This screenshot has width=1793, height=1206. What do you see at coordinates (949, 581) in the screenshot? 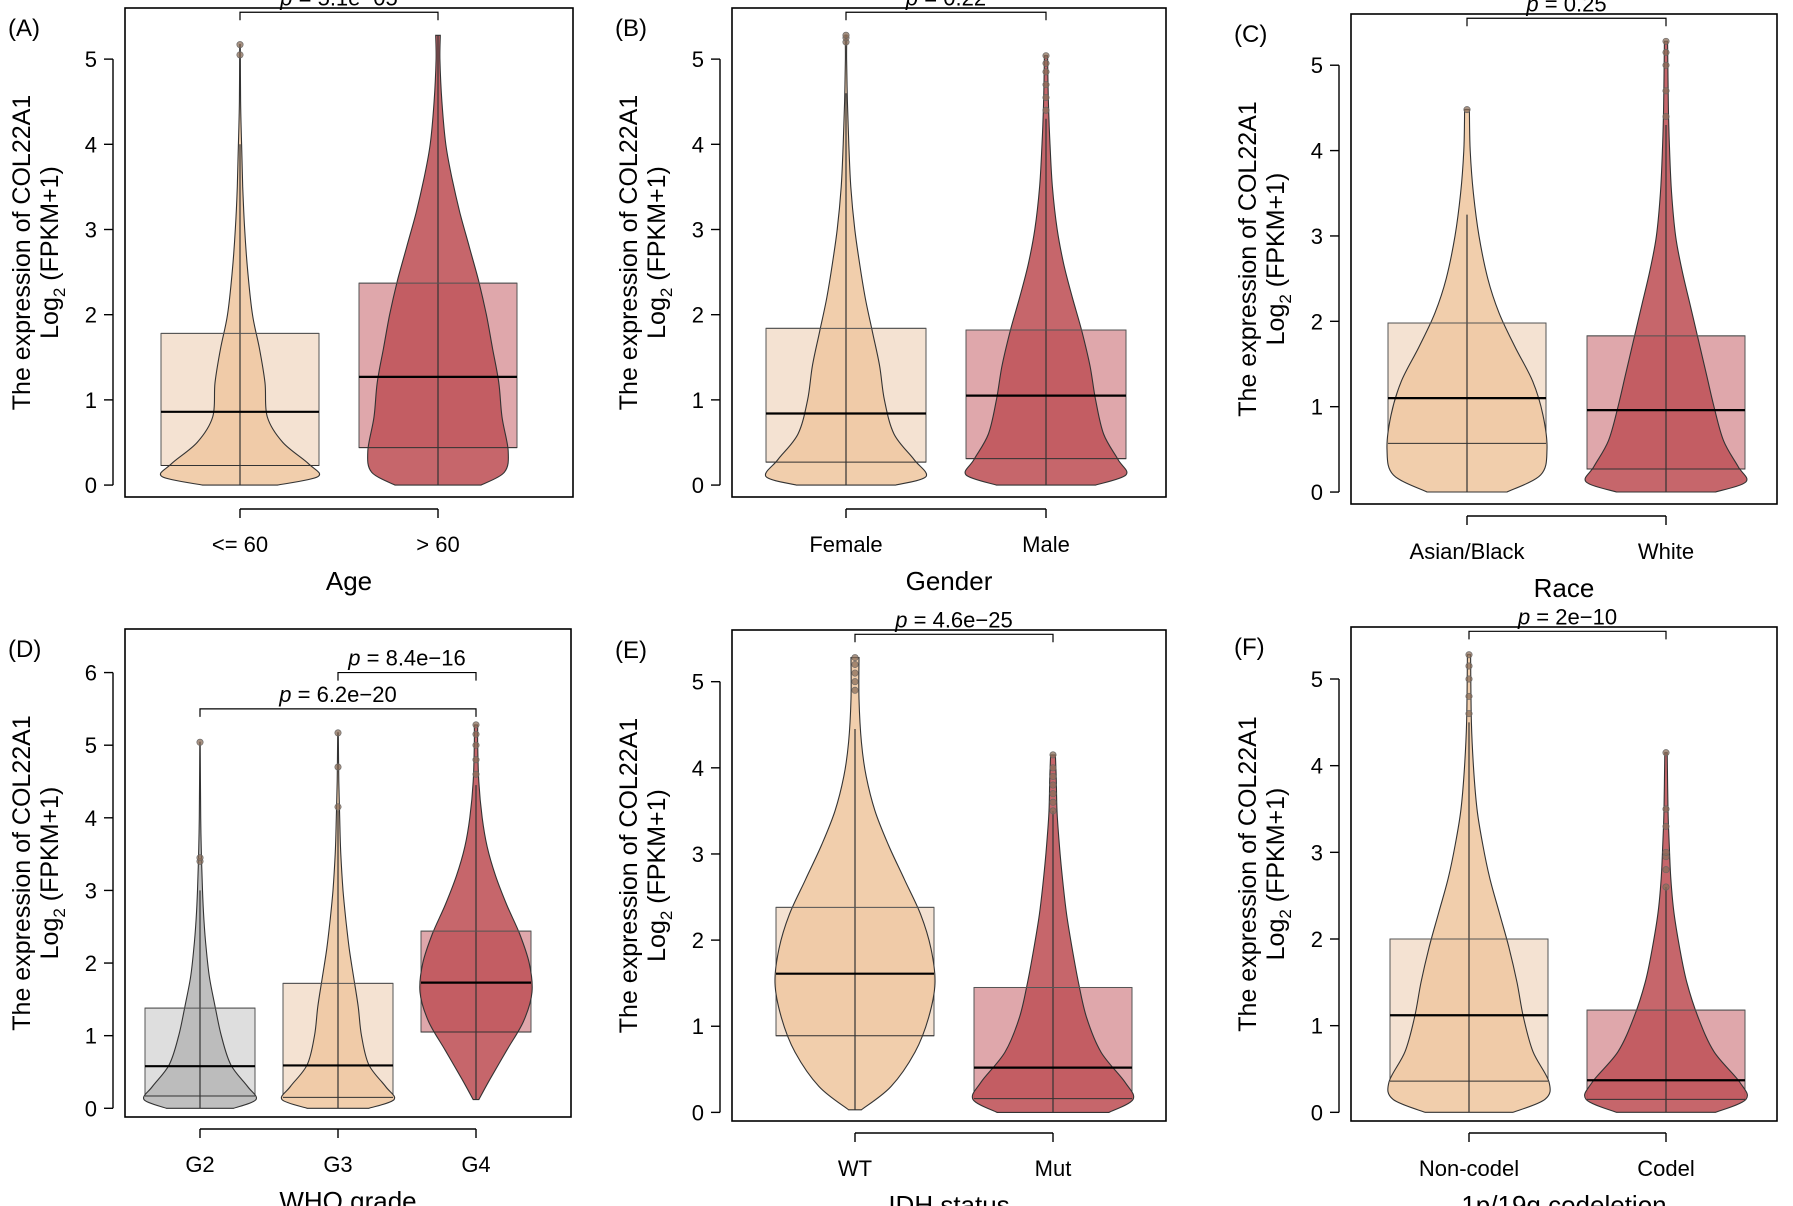
I see `x-axis-title: Gender` at bounding box center [949, 581].